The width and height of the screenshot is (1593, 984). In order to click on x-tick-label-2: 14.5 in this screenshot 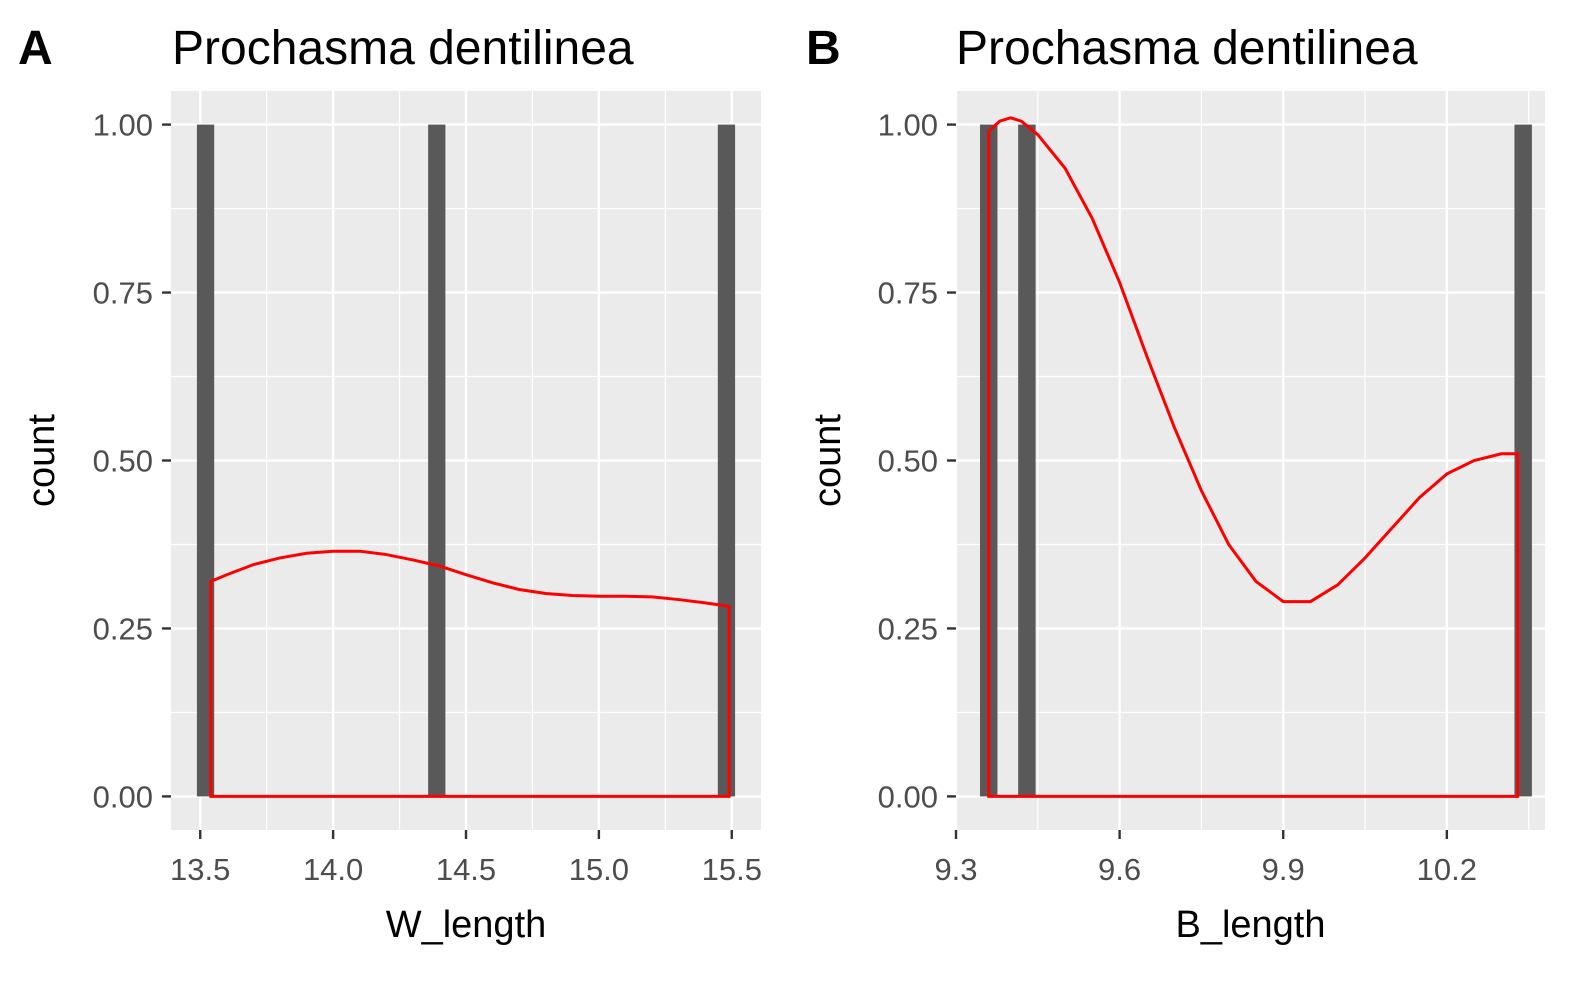, I will do `click(466, 869)`.